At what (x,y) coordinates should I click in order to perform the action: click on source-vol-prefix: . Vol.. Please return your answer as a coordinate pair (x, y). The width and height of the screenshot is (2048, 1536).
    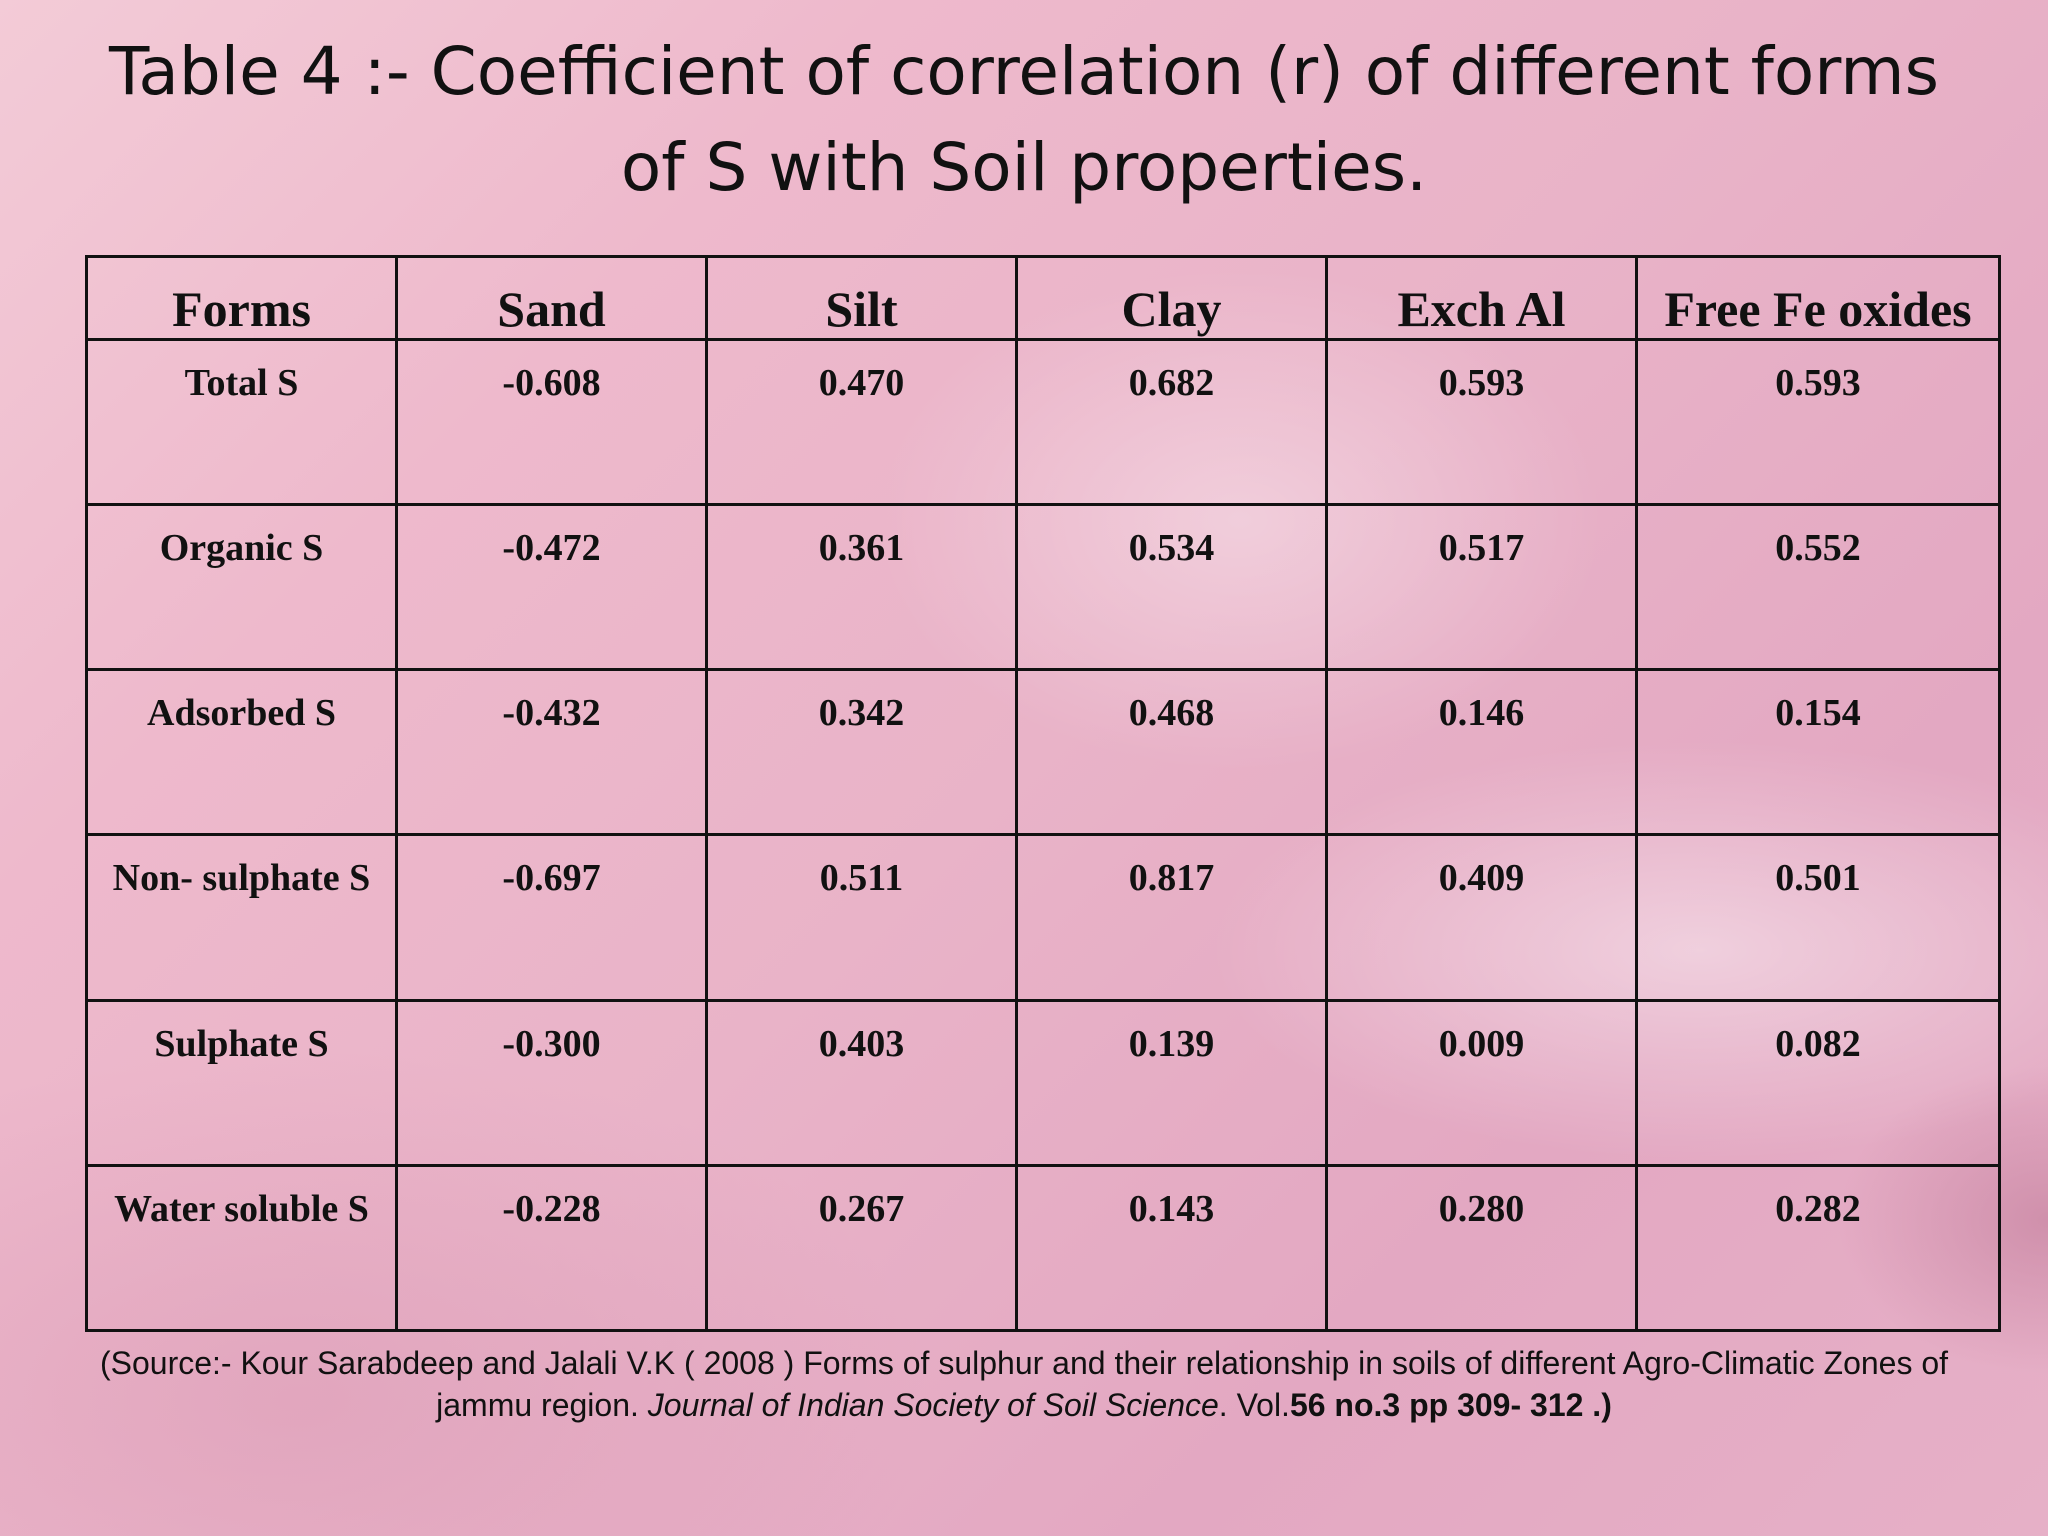
    Looking at the image, I should click on (1254, 1405).